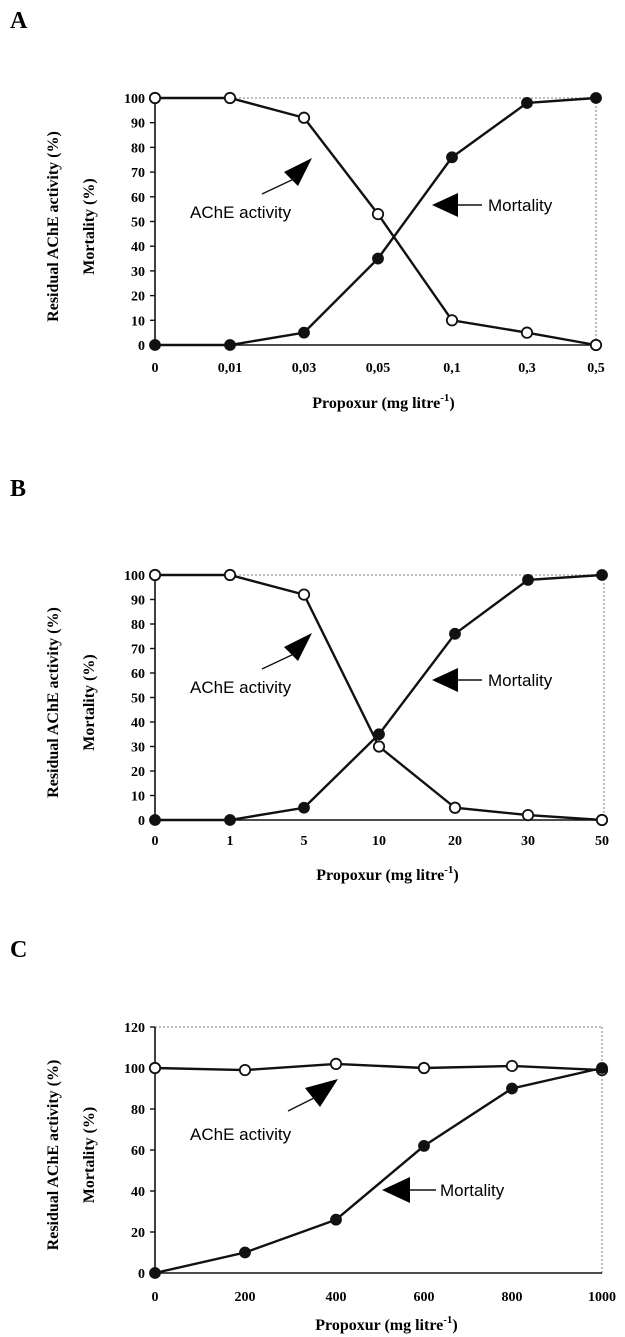 This screenshot has width=625, height=1337. Describe the element at coordinates (18, 489) in the screenshot. I see `panel-letter: B` at that location.